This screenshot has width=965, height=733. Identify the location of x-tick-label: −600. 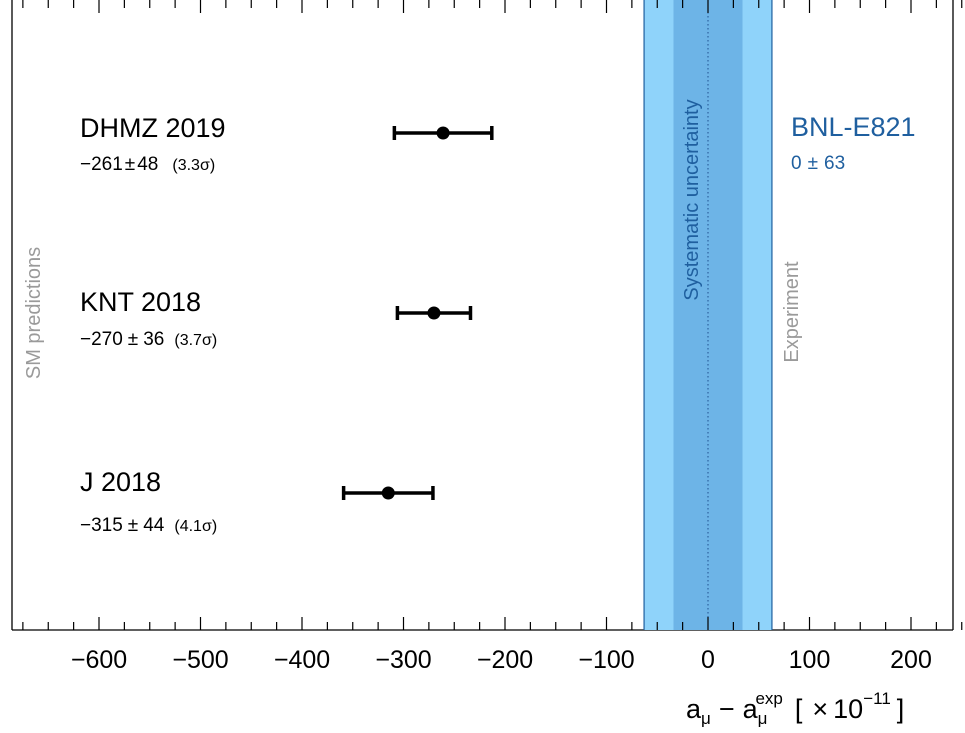
(99, 660).